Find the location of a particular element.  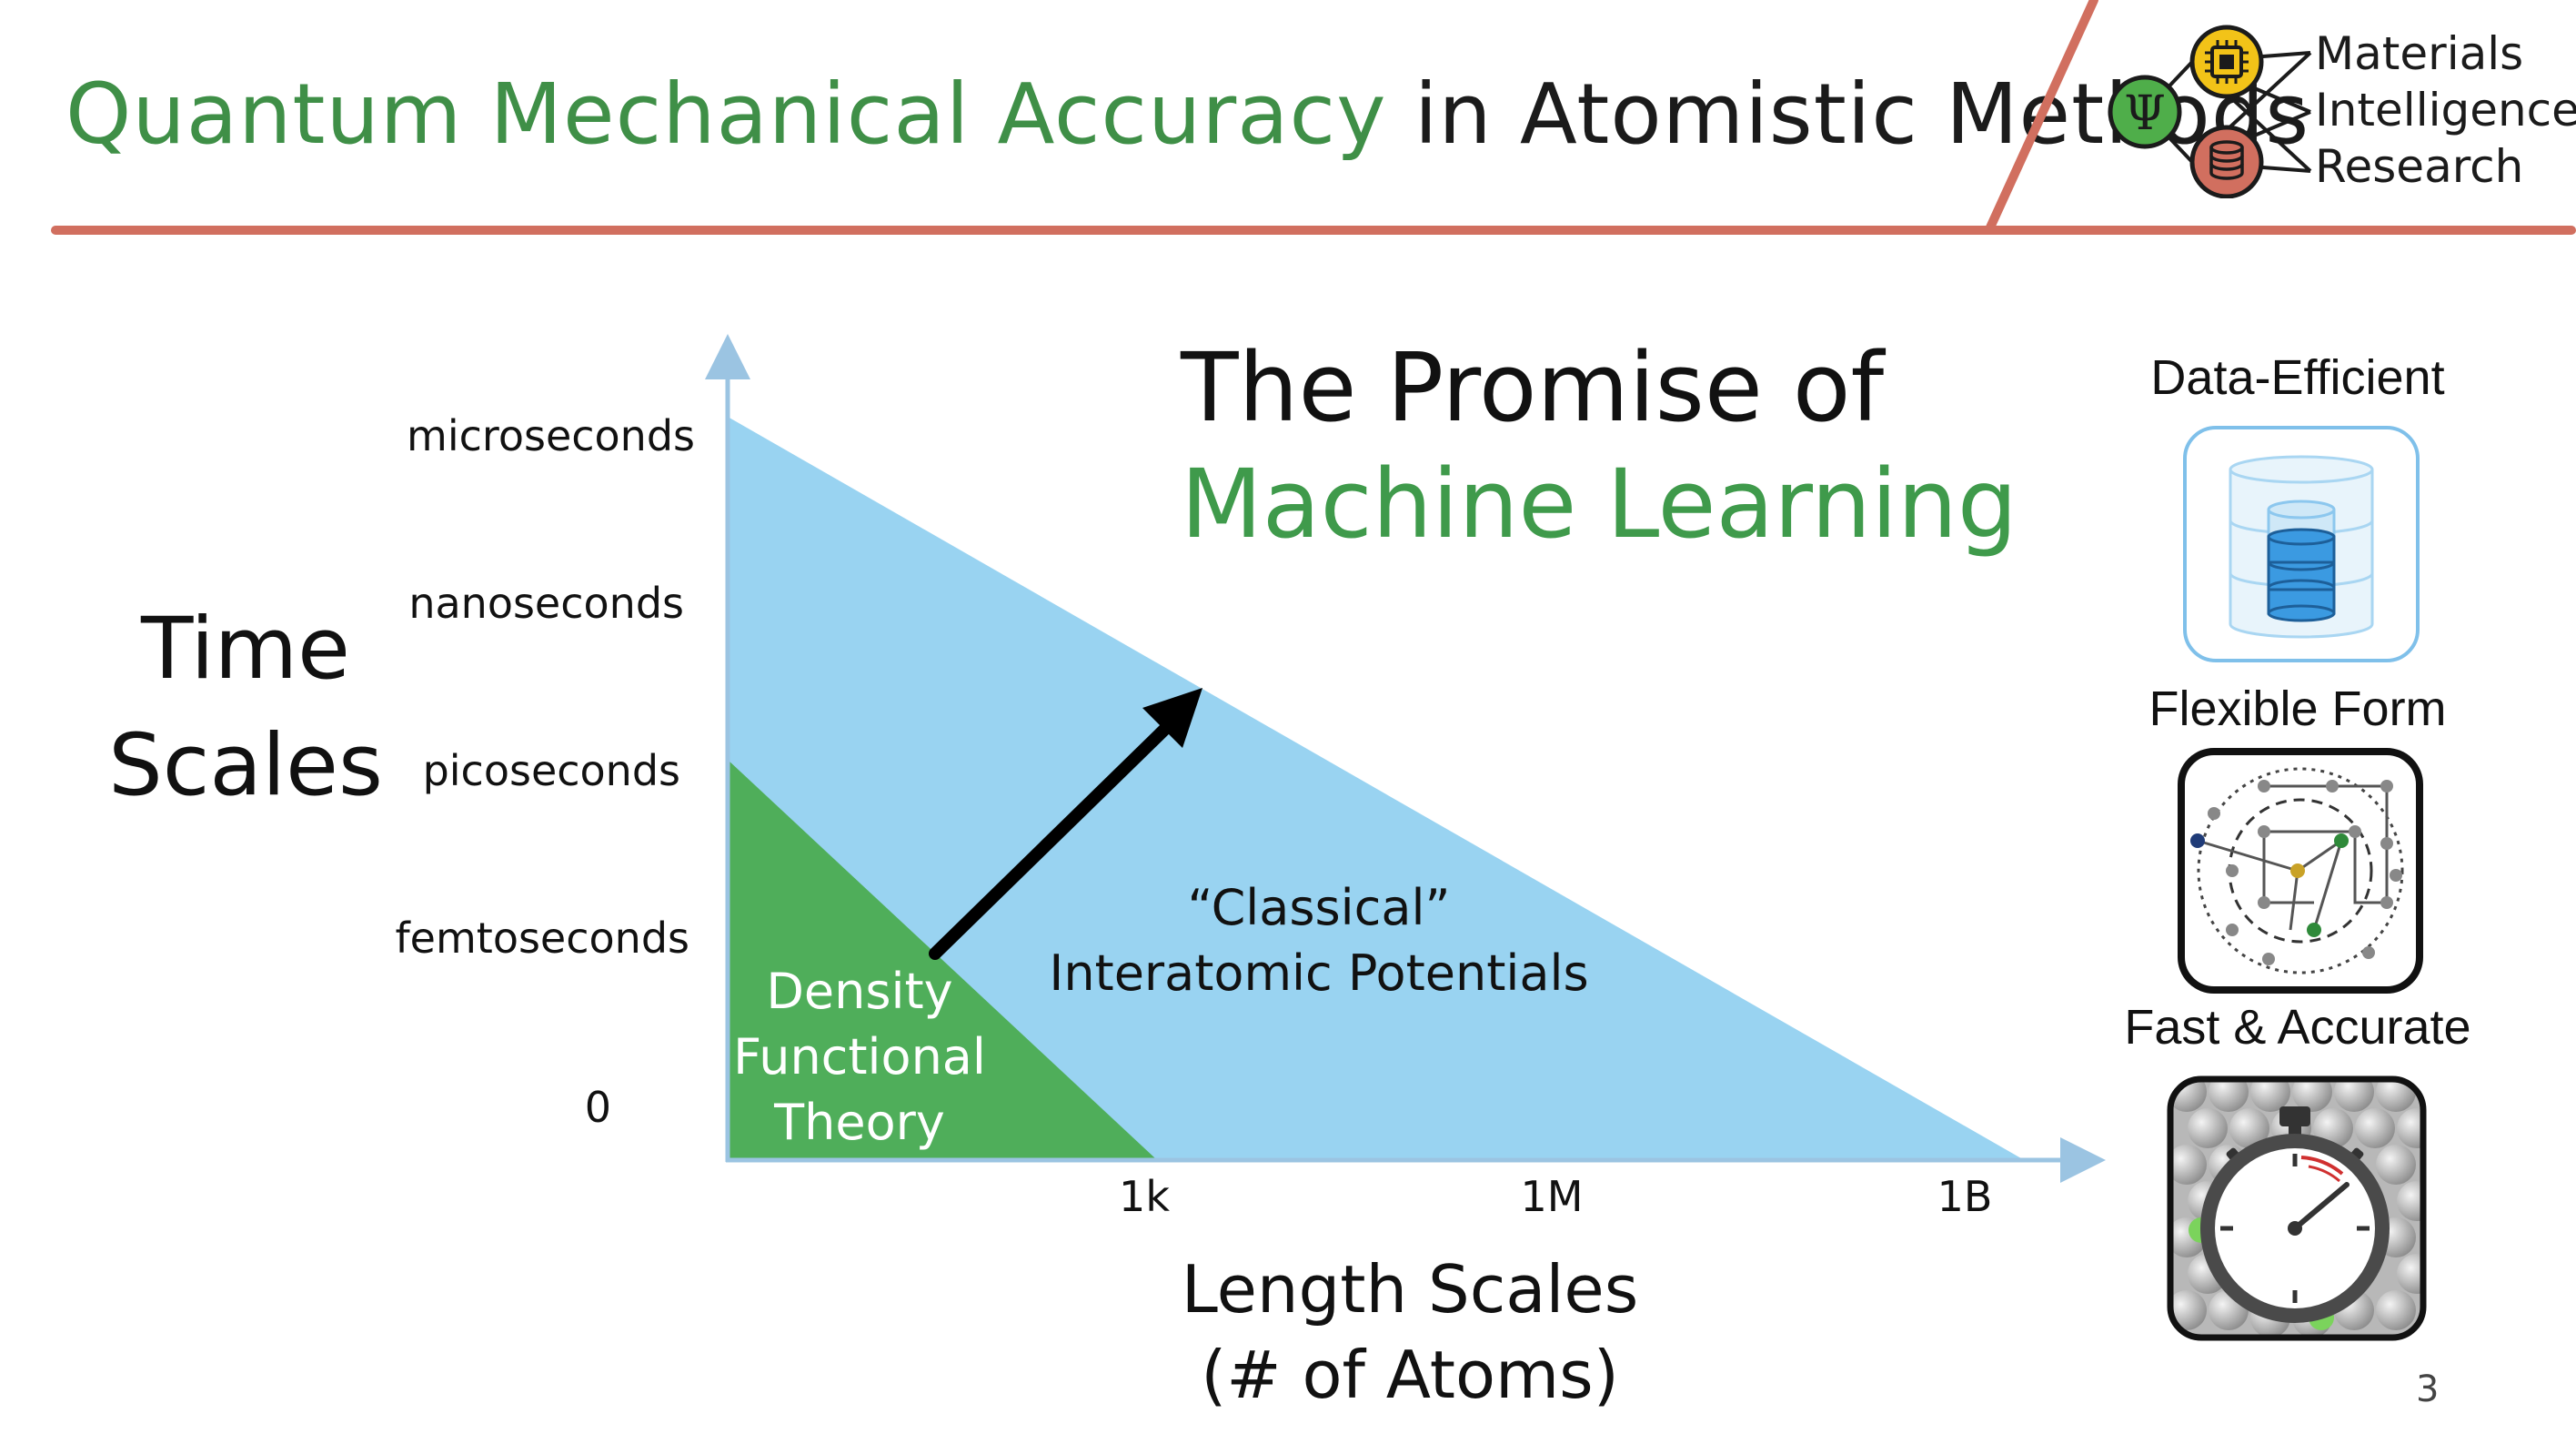

classical-label-line2: Interatomic Potentials is located at coordinates (1319, 973).